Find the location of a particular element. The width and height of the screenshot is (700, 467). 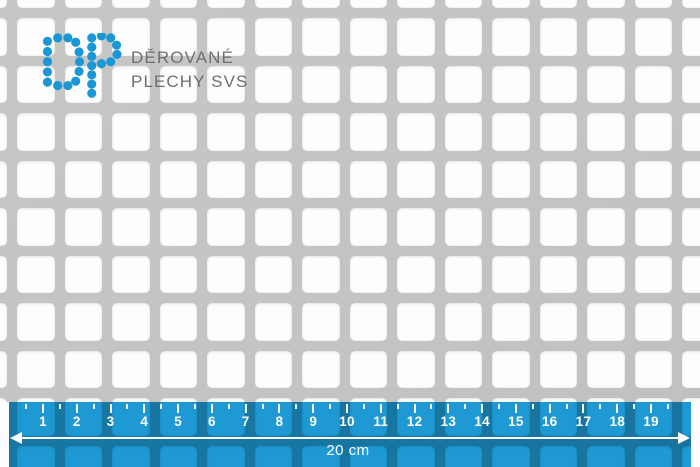

ruler-scale: 20 cm 1 2 3 4 5 6 7 8 9 10 11 12 13 14 15 16 17 18 19 is located at coordinates (350, 434).